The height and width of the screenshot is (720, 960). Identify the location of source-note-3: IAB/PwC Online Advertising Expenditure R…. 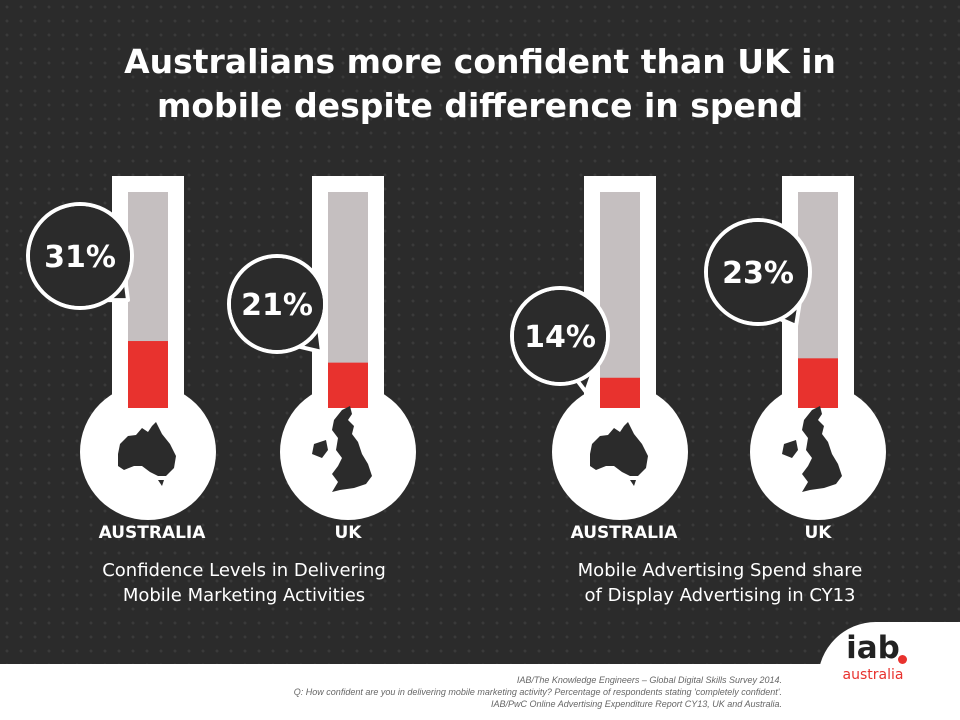
(636, 704).